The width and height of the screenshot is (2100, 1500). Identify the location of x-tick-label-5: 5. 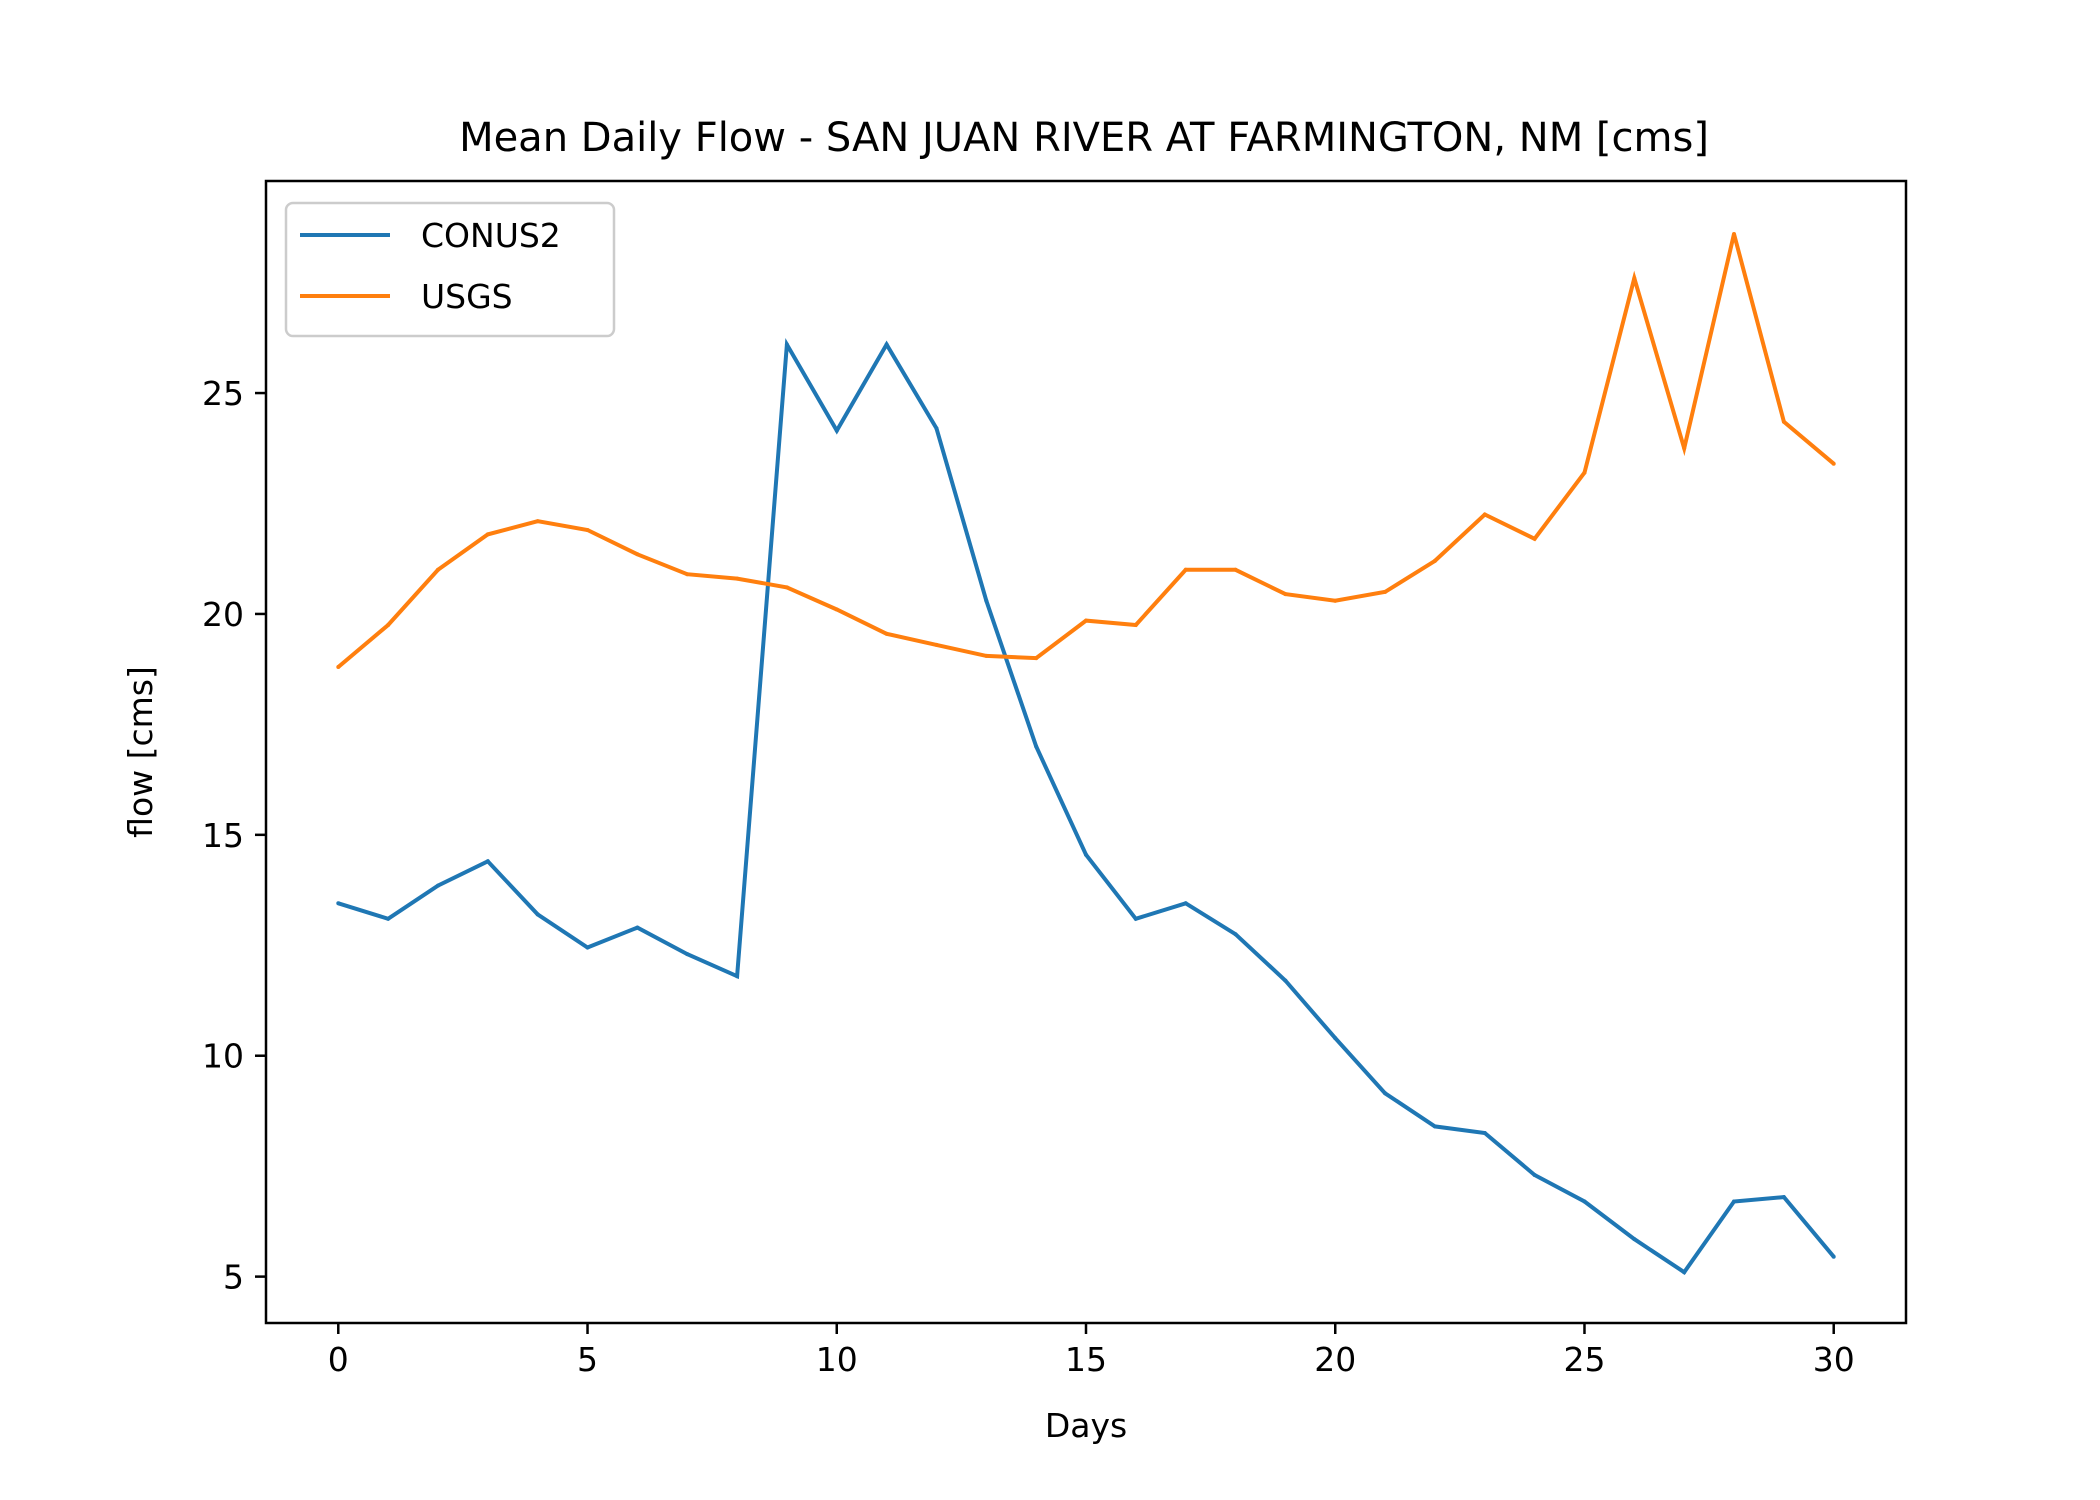
(587, 1359).